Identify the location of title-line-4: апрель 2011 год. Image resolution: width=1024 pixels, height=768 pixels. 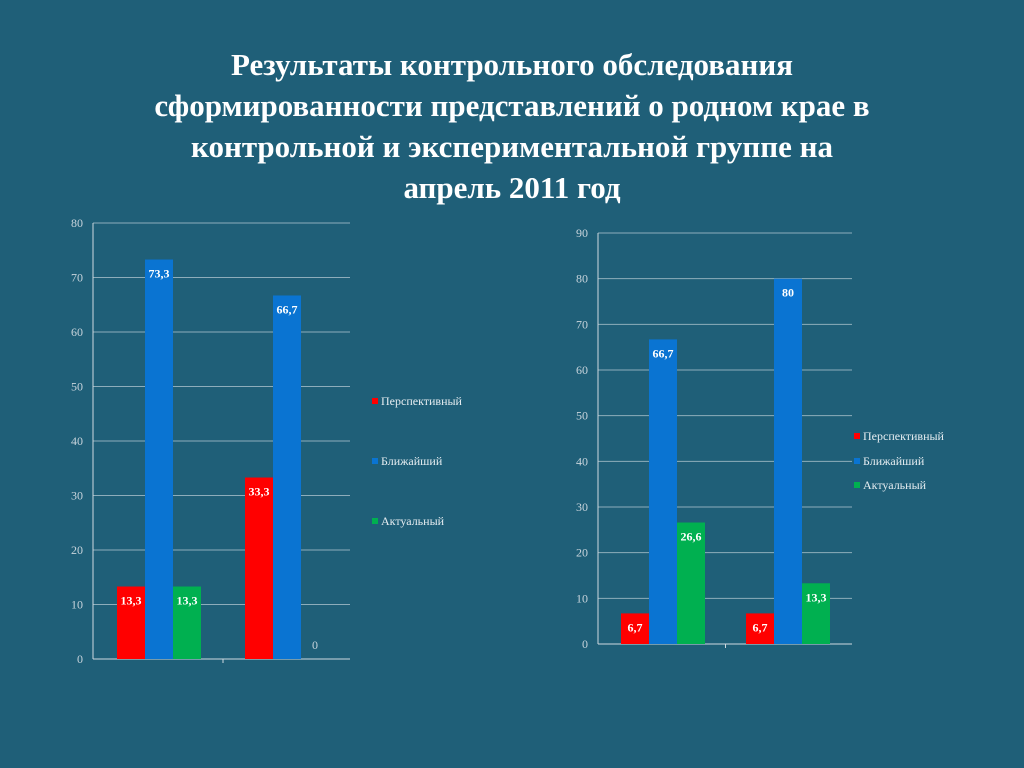
(512, 187).